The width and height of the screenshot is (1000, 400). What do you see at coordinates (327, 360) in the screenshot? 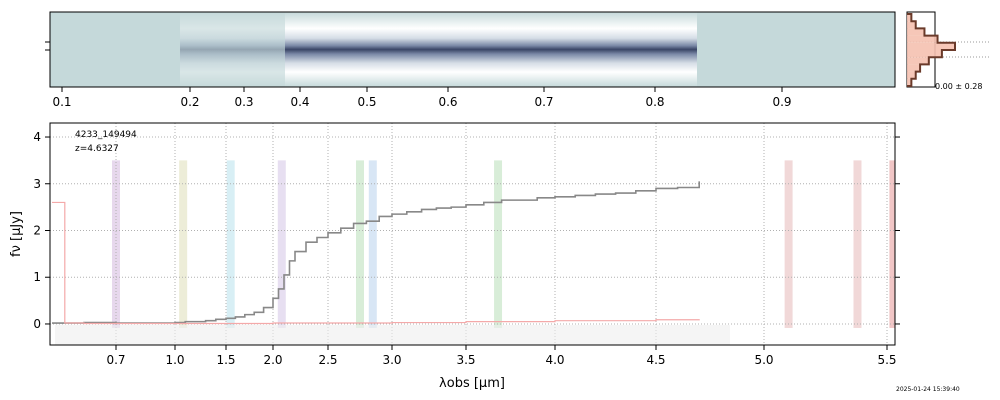
I see `x-tick-label: 2.5` at bounding box center [327, 360].